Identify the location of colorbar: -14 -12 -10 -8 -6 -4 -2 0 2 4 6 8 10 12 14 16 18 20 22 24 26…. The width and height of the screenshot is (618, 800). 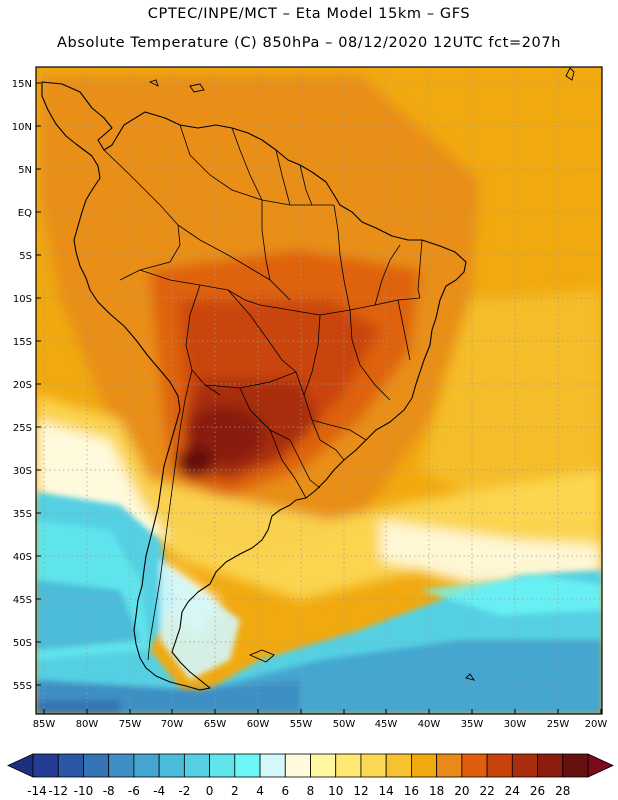
(310, 775).